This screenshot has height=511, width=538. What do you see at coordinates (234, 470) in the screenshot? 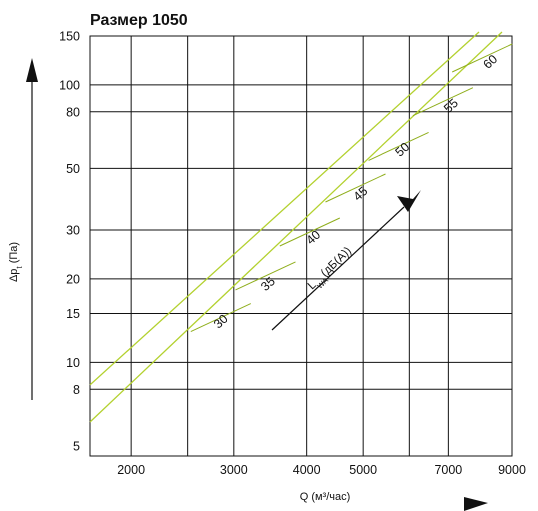
I see `x-tick-label: 3000` at bounding box center [234, 470].